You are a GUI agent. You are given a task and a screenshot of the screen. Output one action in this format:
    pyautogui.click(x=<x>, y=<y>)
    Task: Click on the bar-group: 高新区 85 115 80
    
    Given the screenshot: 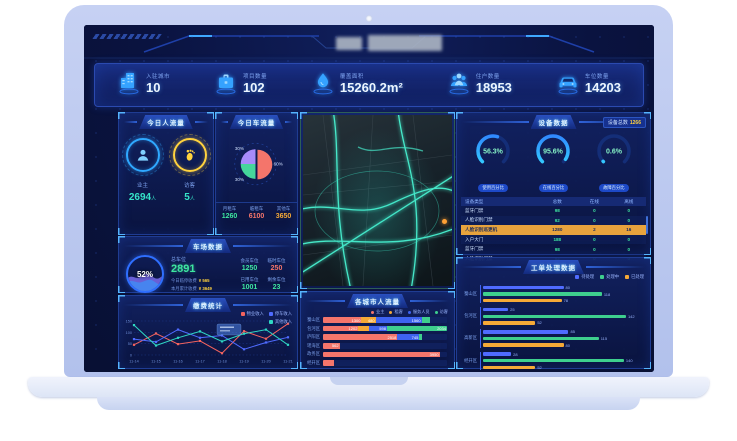 What is the action you would take?
    pyautogui.click(x=552, y=338)
    